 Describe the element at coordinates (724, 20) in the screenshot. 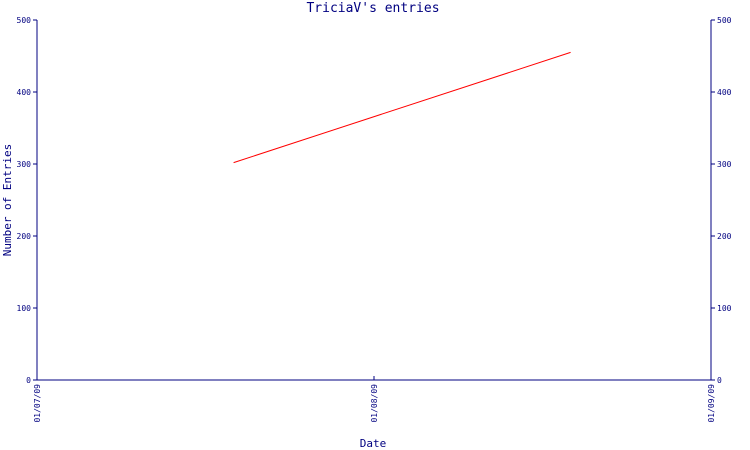

I see `y-tick-label-right: 500` at that location.